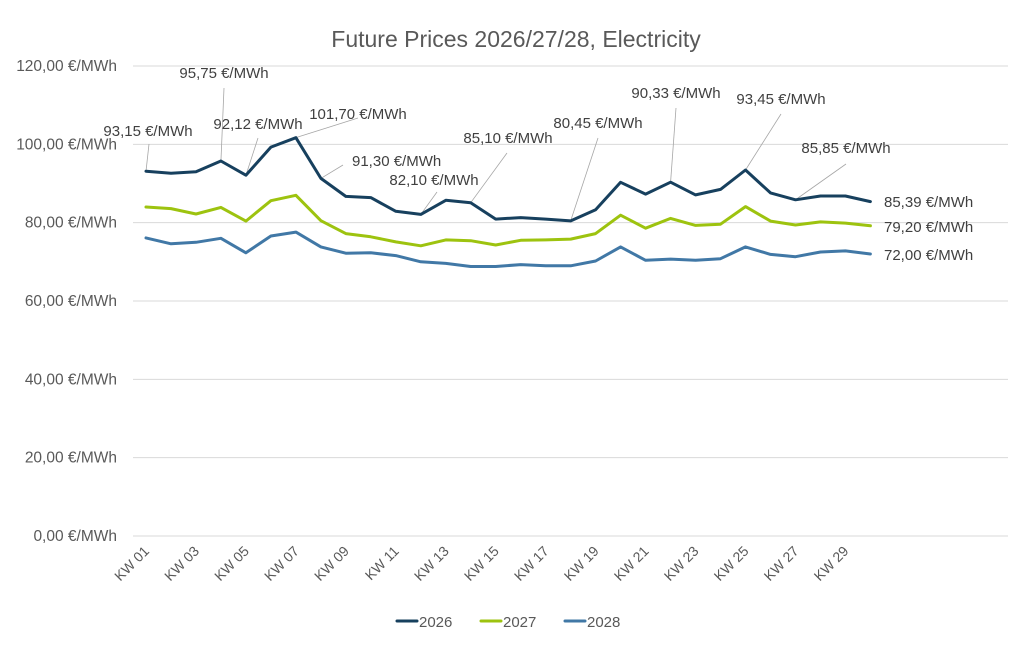  I want to click on x-tick-label: KW 25, so click(731, 563).